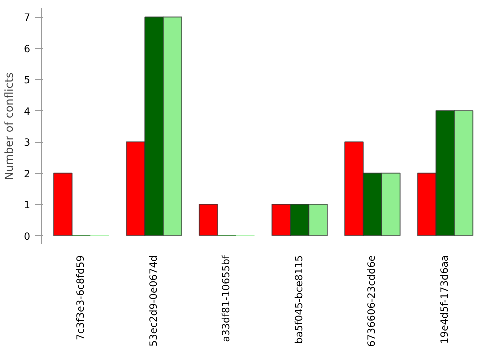 The width and height of the screenshot is (500, 350). What do you see at coordinates (27, 50) in the screenshot?
I see `y-tick-label: 6` at bounding box center [27, 50].